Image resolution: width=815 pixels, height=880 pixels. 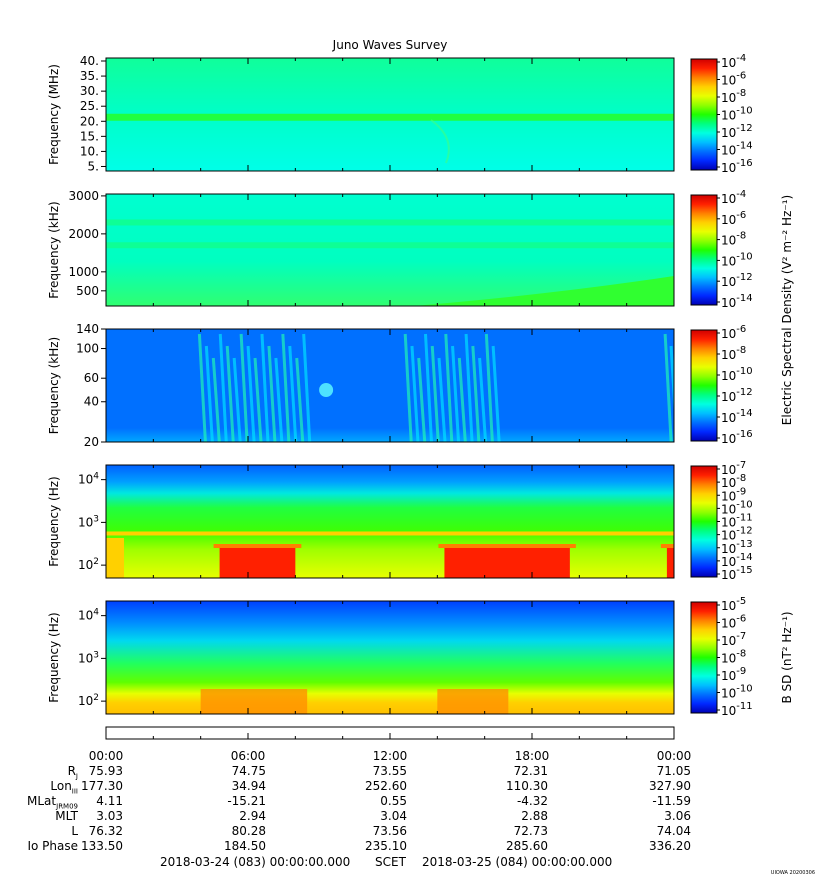 What do you see at coordinates (390, 862) in the screenshot?
I see `scet-label: SCET` at bounding box center [390, 862].